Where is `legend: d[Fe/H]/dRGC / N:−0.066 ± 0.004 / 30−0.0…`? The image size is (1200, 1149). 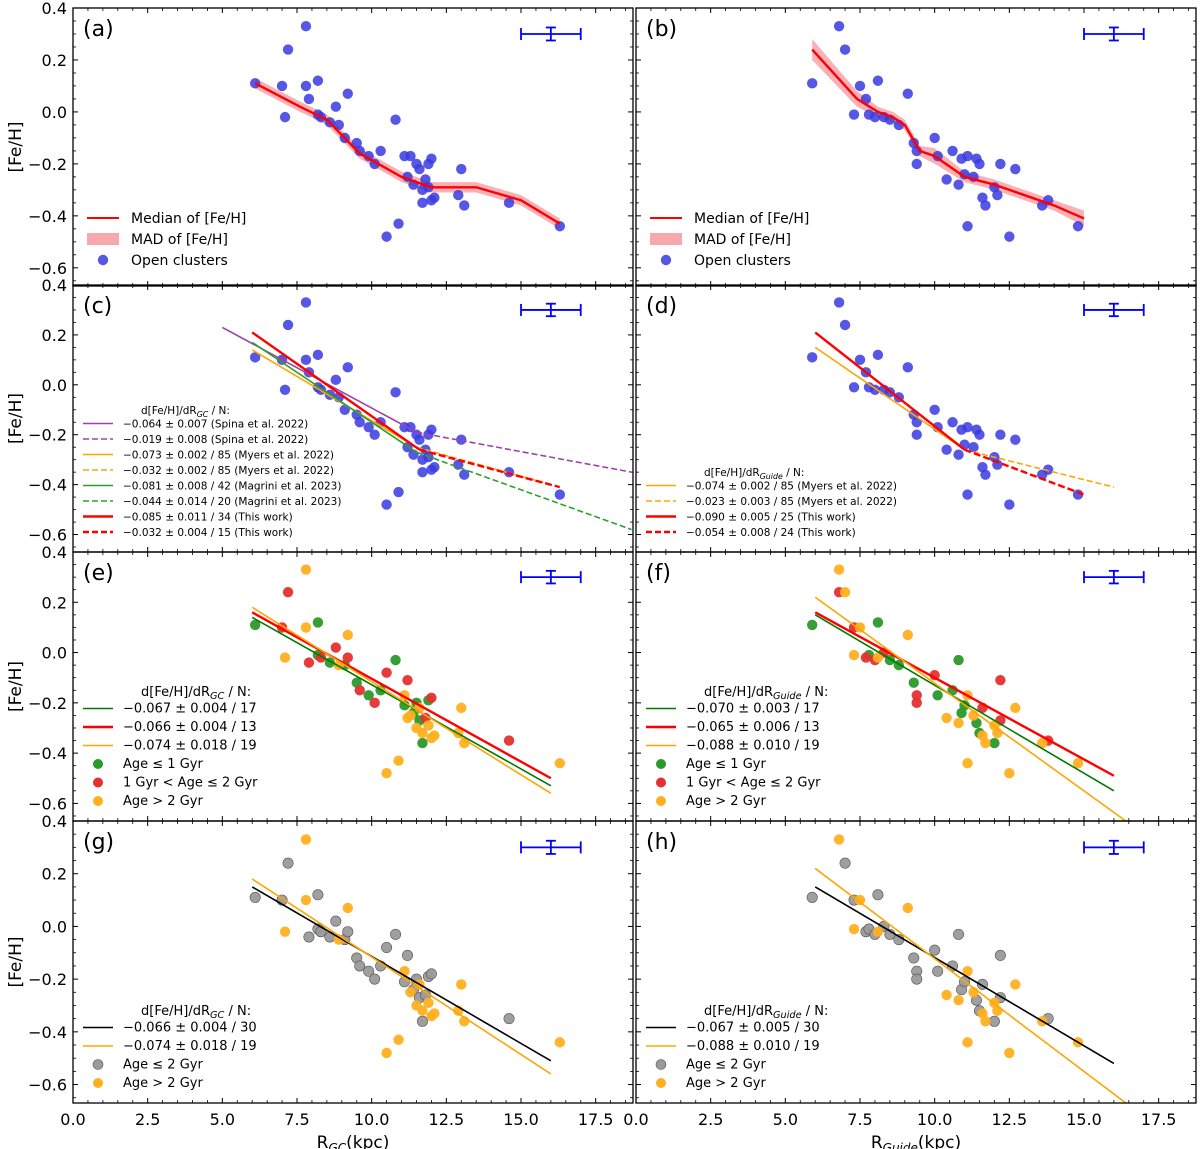
legend: d[Fe/H]/dRGC / N:−0.066 ± 0.004 / 30−0.0… is located at coordinates (170, 1047).